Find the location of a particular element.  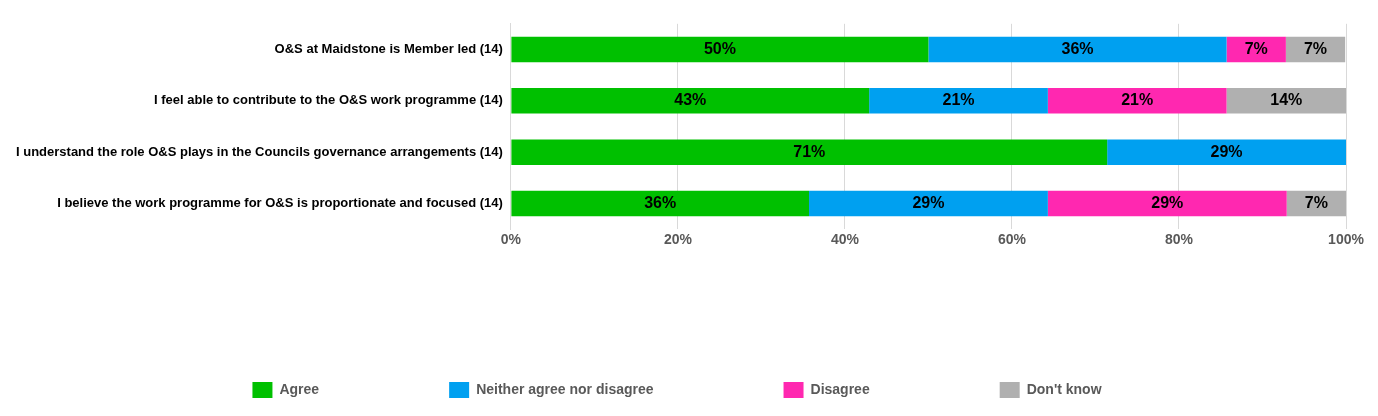

data-label: 43% is located at coordinates (690, 100).